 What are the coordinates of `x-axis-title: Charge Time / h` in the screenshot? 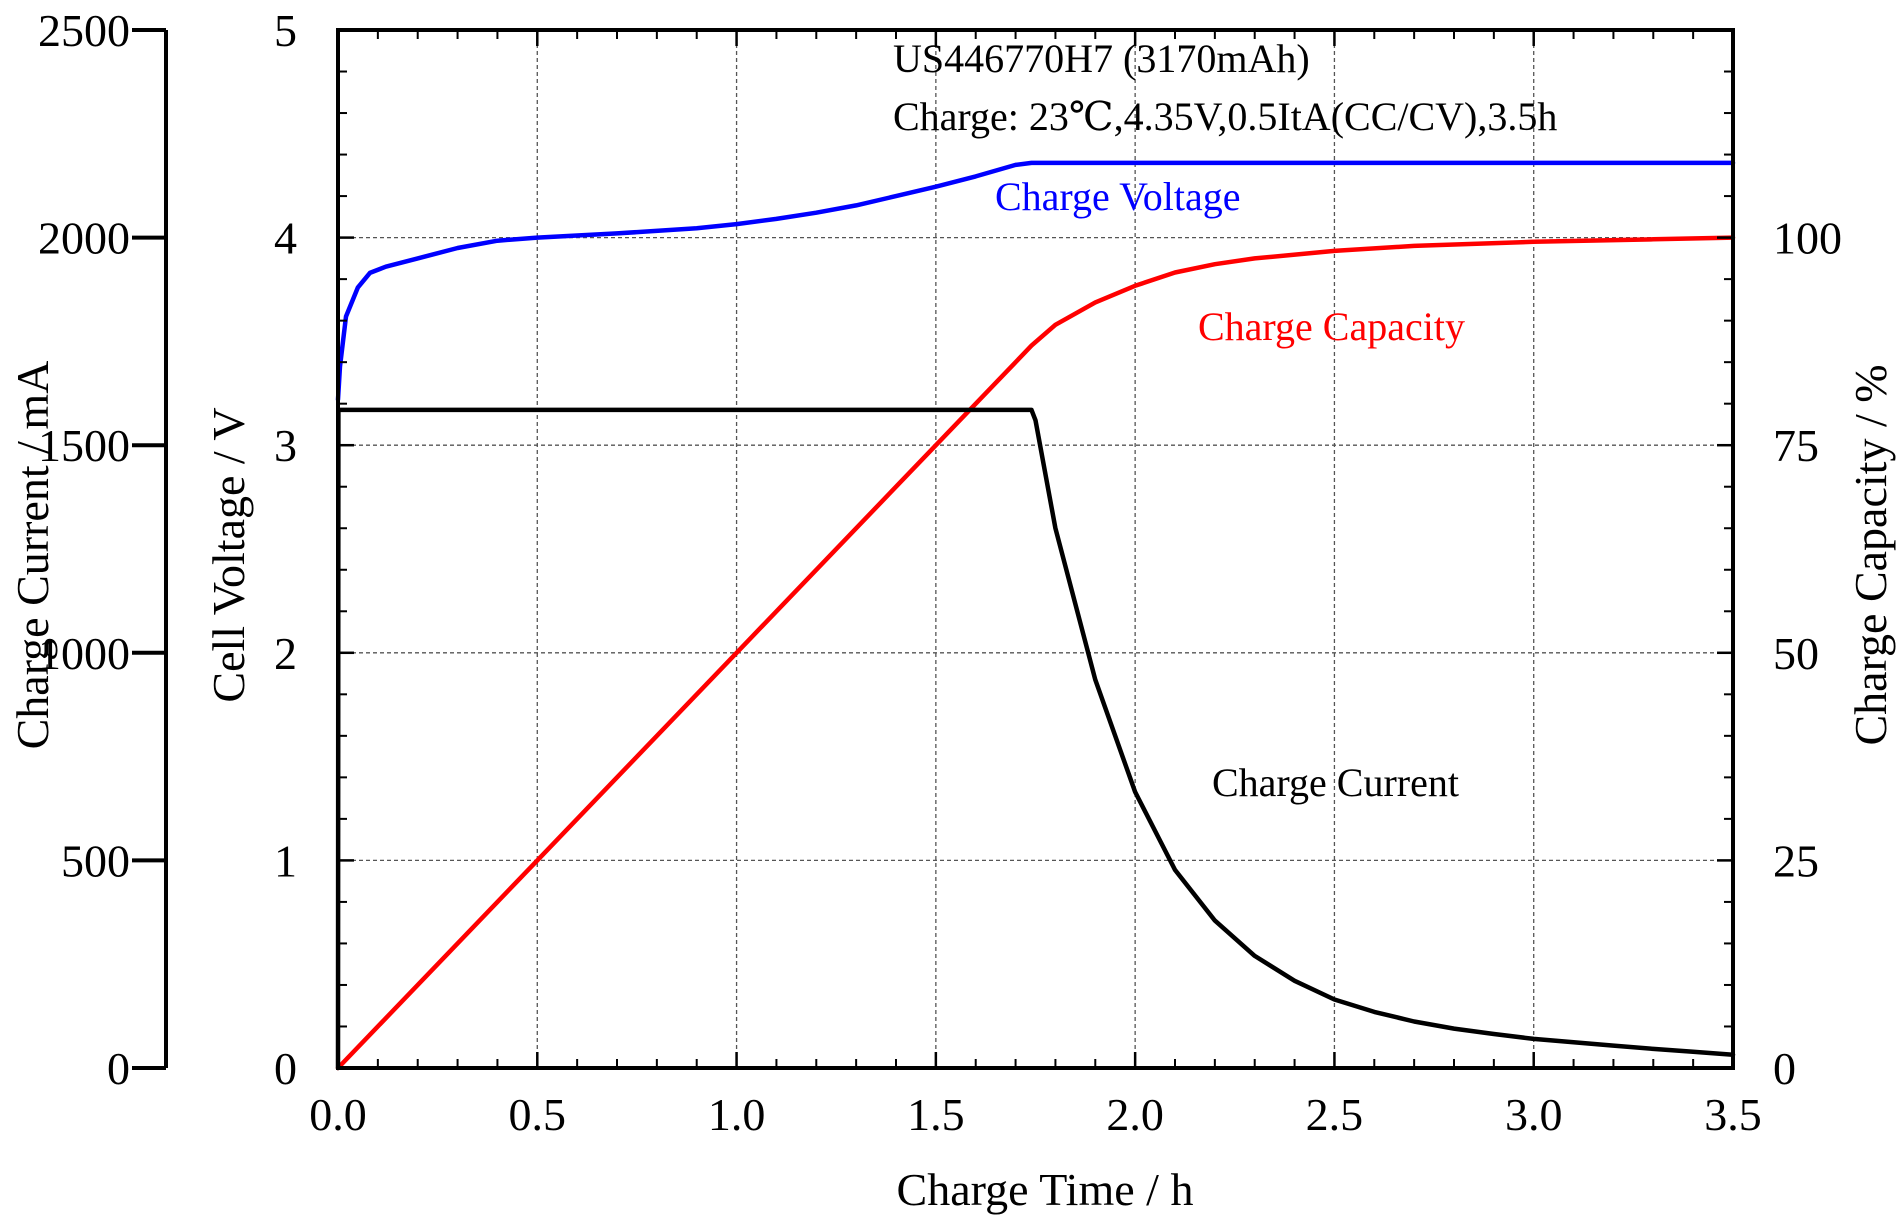 It's located at (1045, 1189).